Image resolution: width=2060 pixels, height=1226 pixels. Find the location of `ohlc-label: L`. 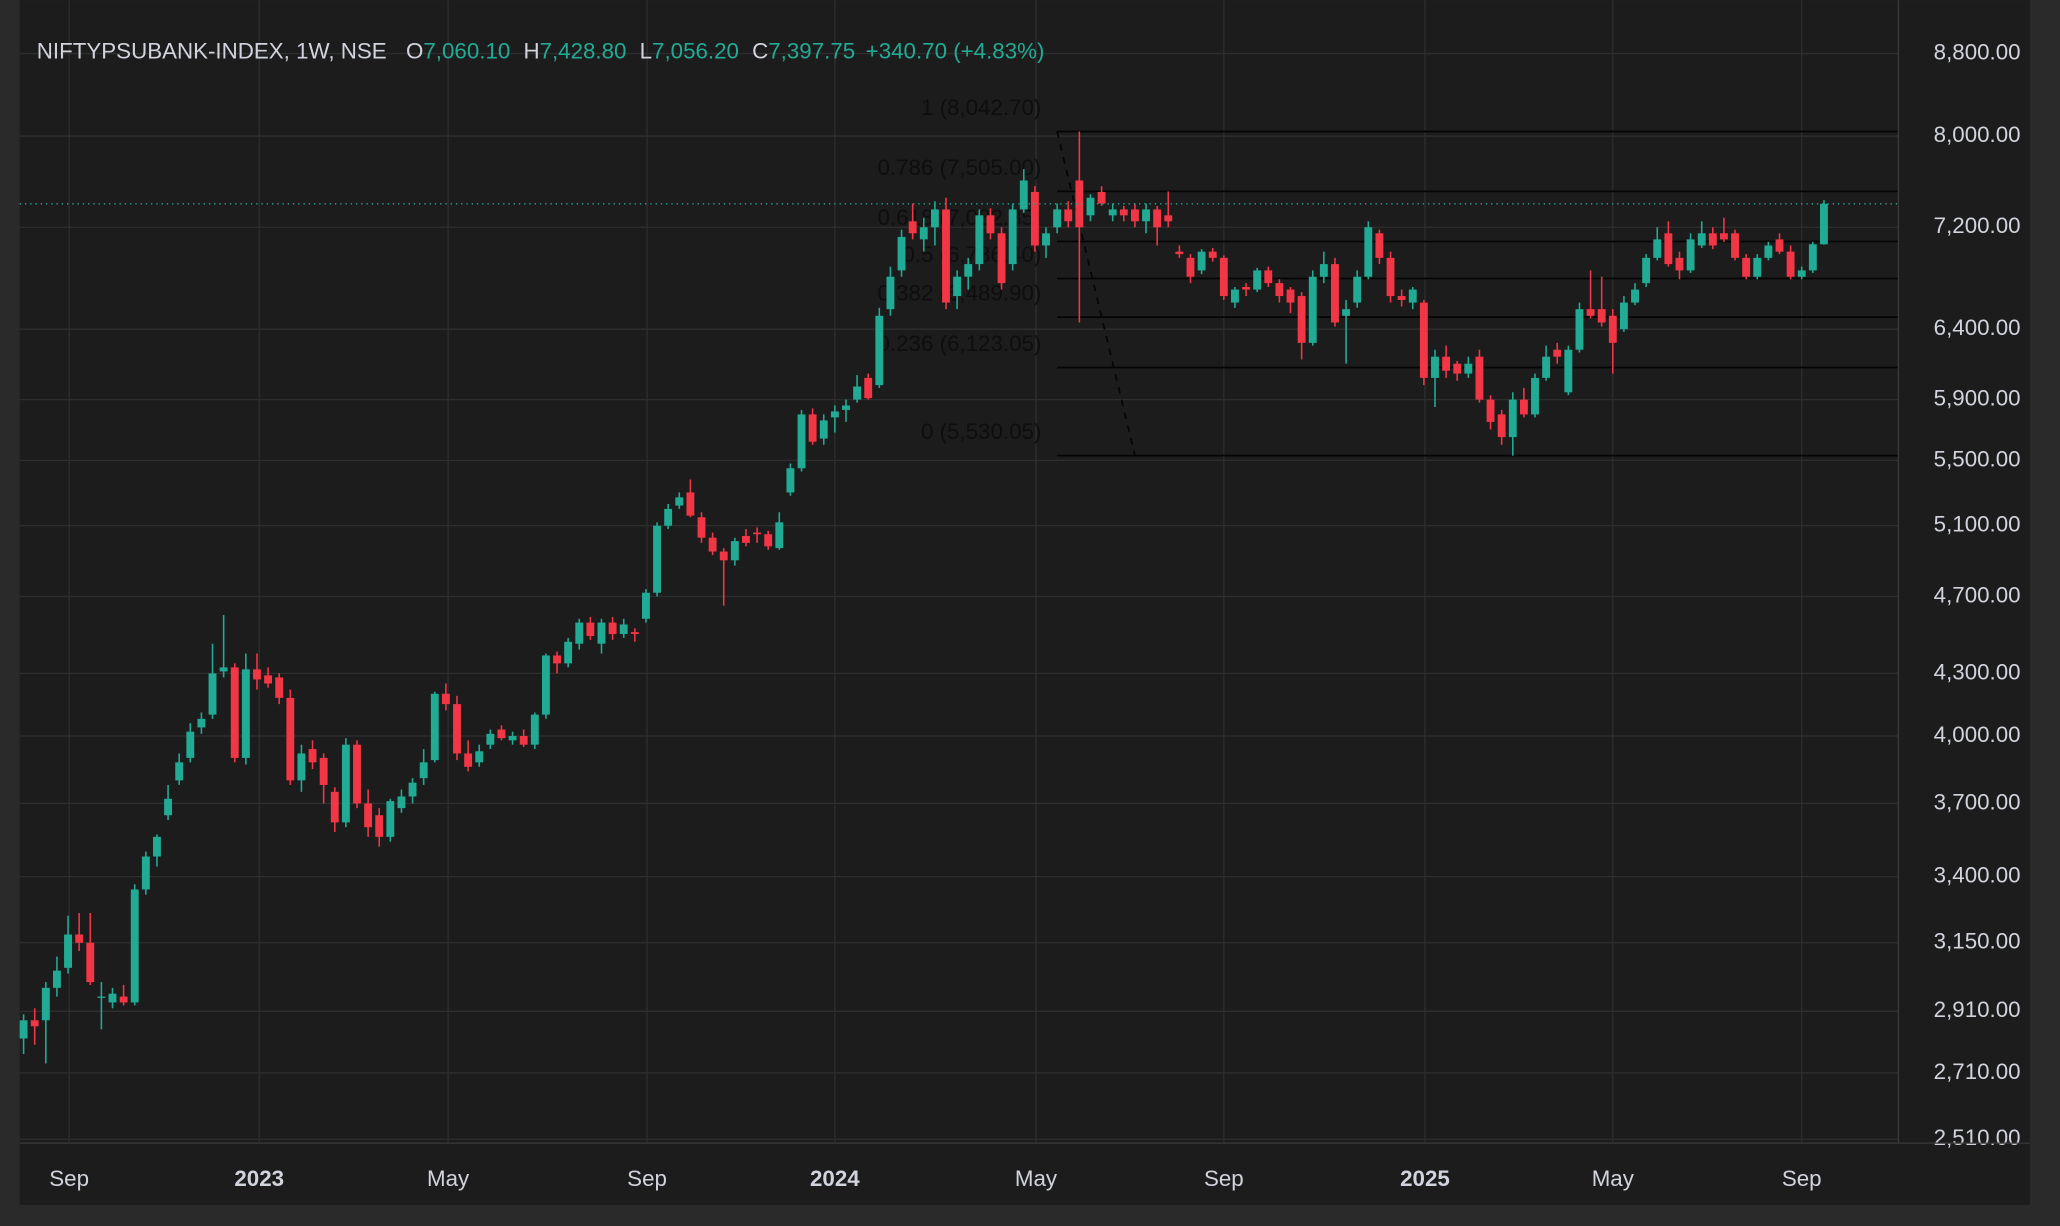

ohlc-label: L is located at coordinates (646, 51).